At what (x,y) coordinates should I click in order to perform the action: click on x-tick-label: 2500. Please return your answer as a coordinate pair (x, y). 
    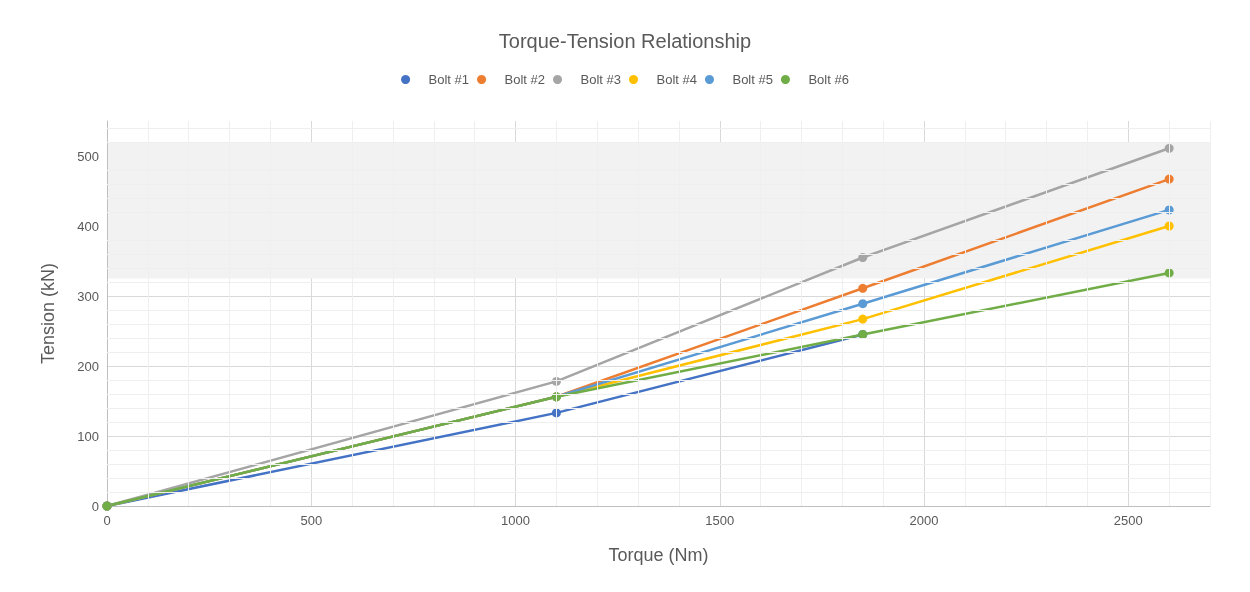
    Looking at the image, I should click on (1128, 520).